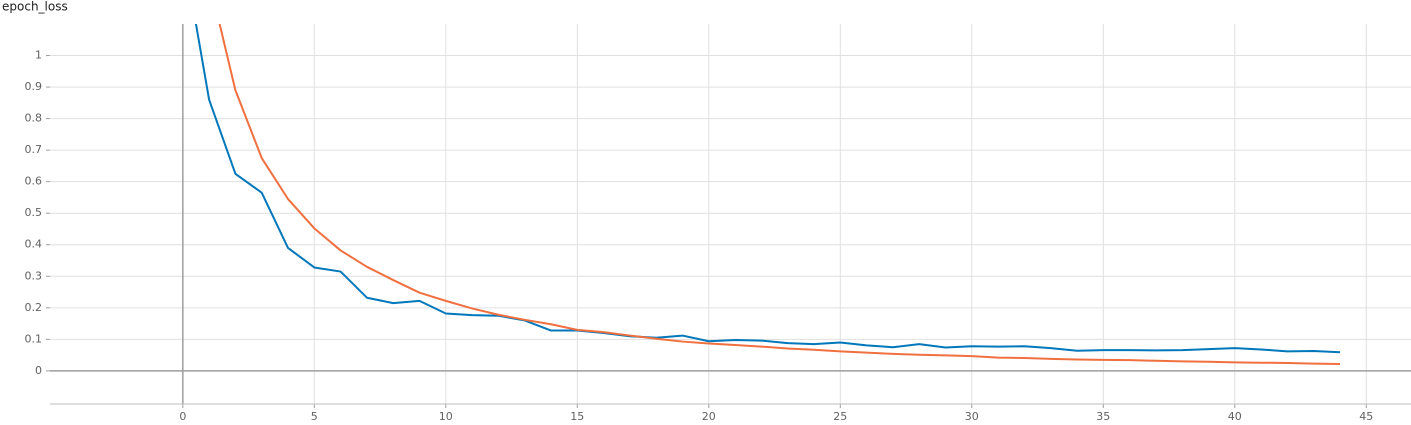  What do you see at coordinates (709, 416) in the screenshot?
I see `x-tick-label: 20` at bounding box center [709, 416].